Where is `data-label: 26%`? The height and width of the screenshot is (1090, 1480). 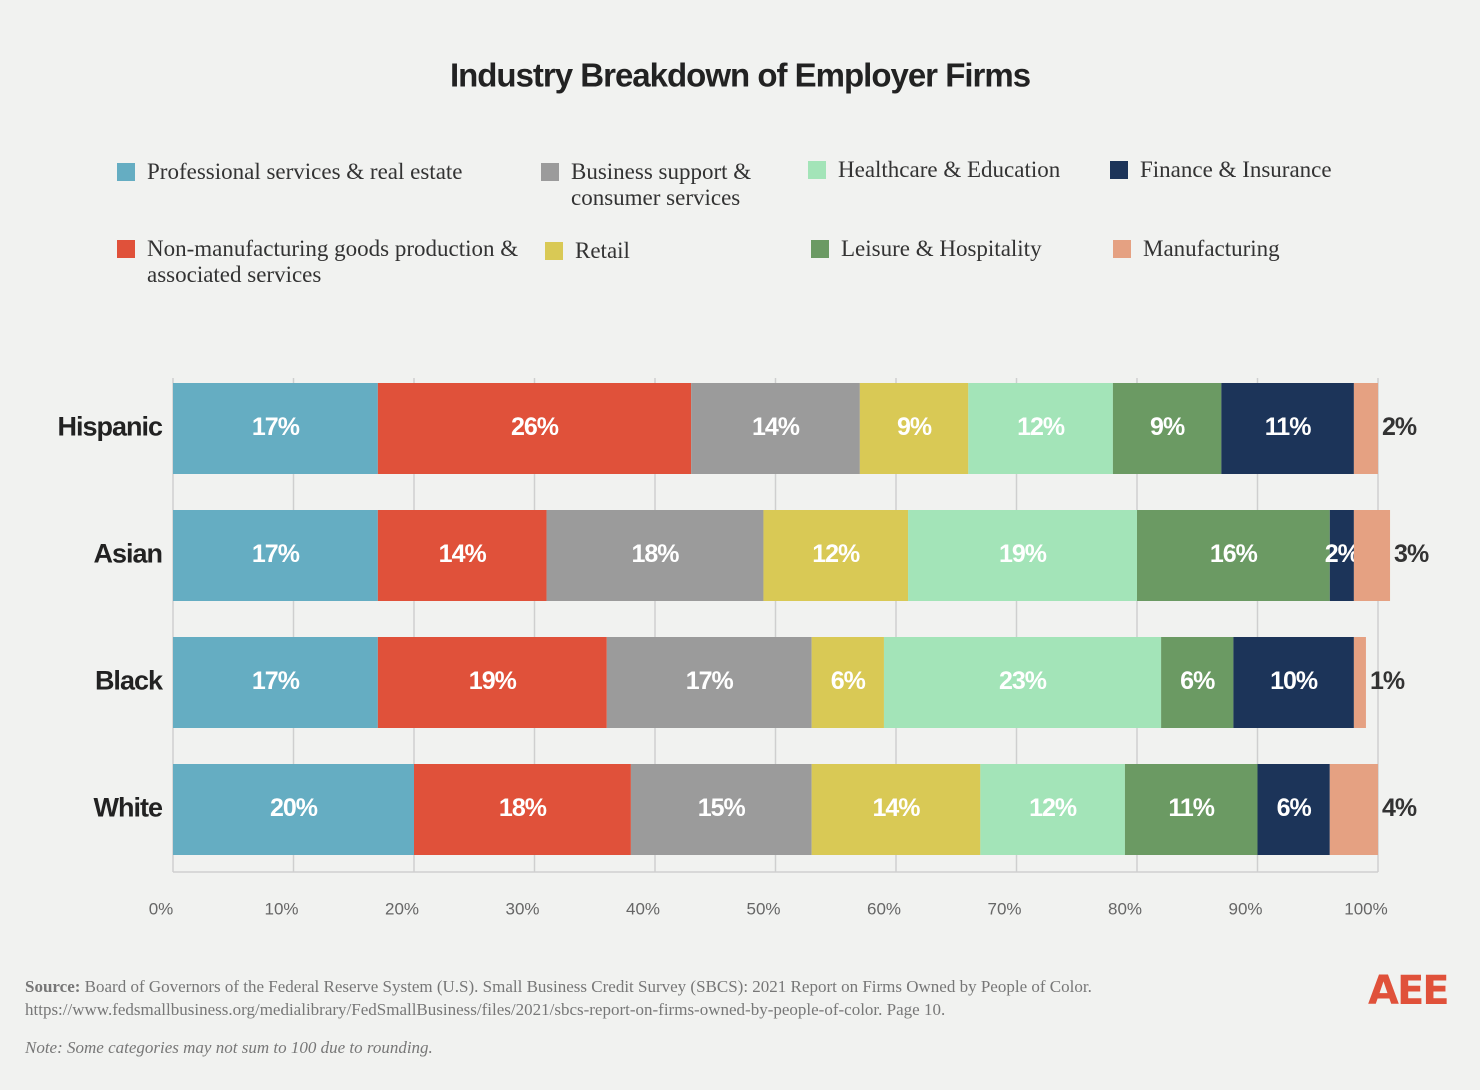
data-label: 26% is located at coordinates (535, 427).